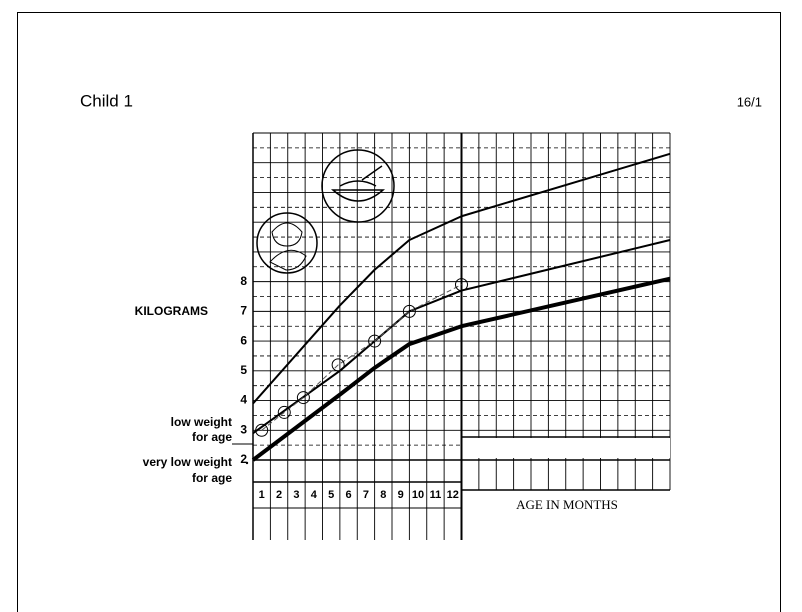  I want to click on axis-mask, so click(566, 448).